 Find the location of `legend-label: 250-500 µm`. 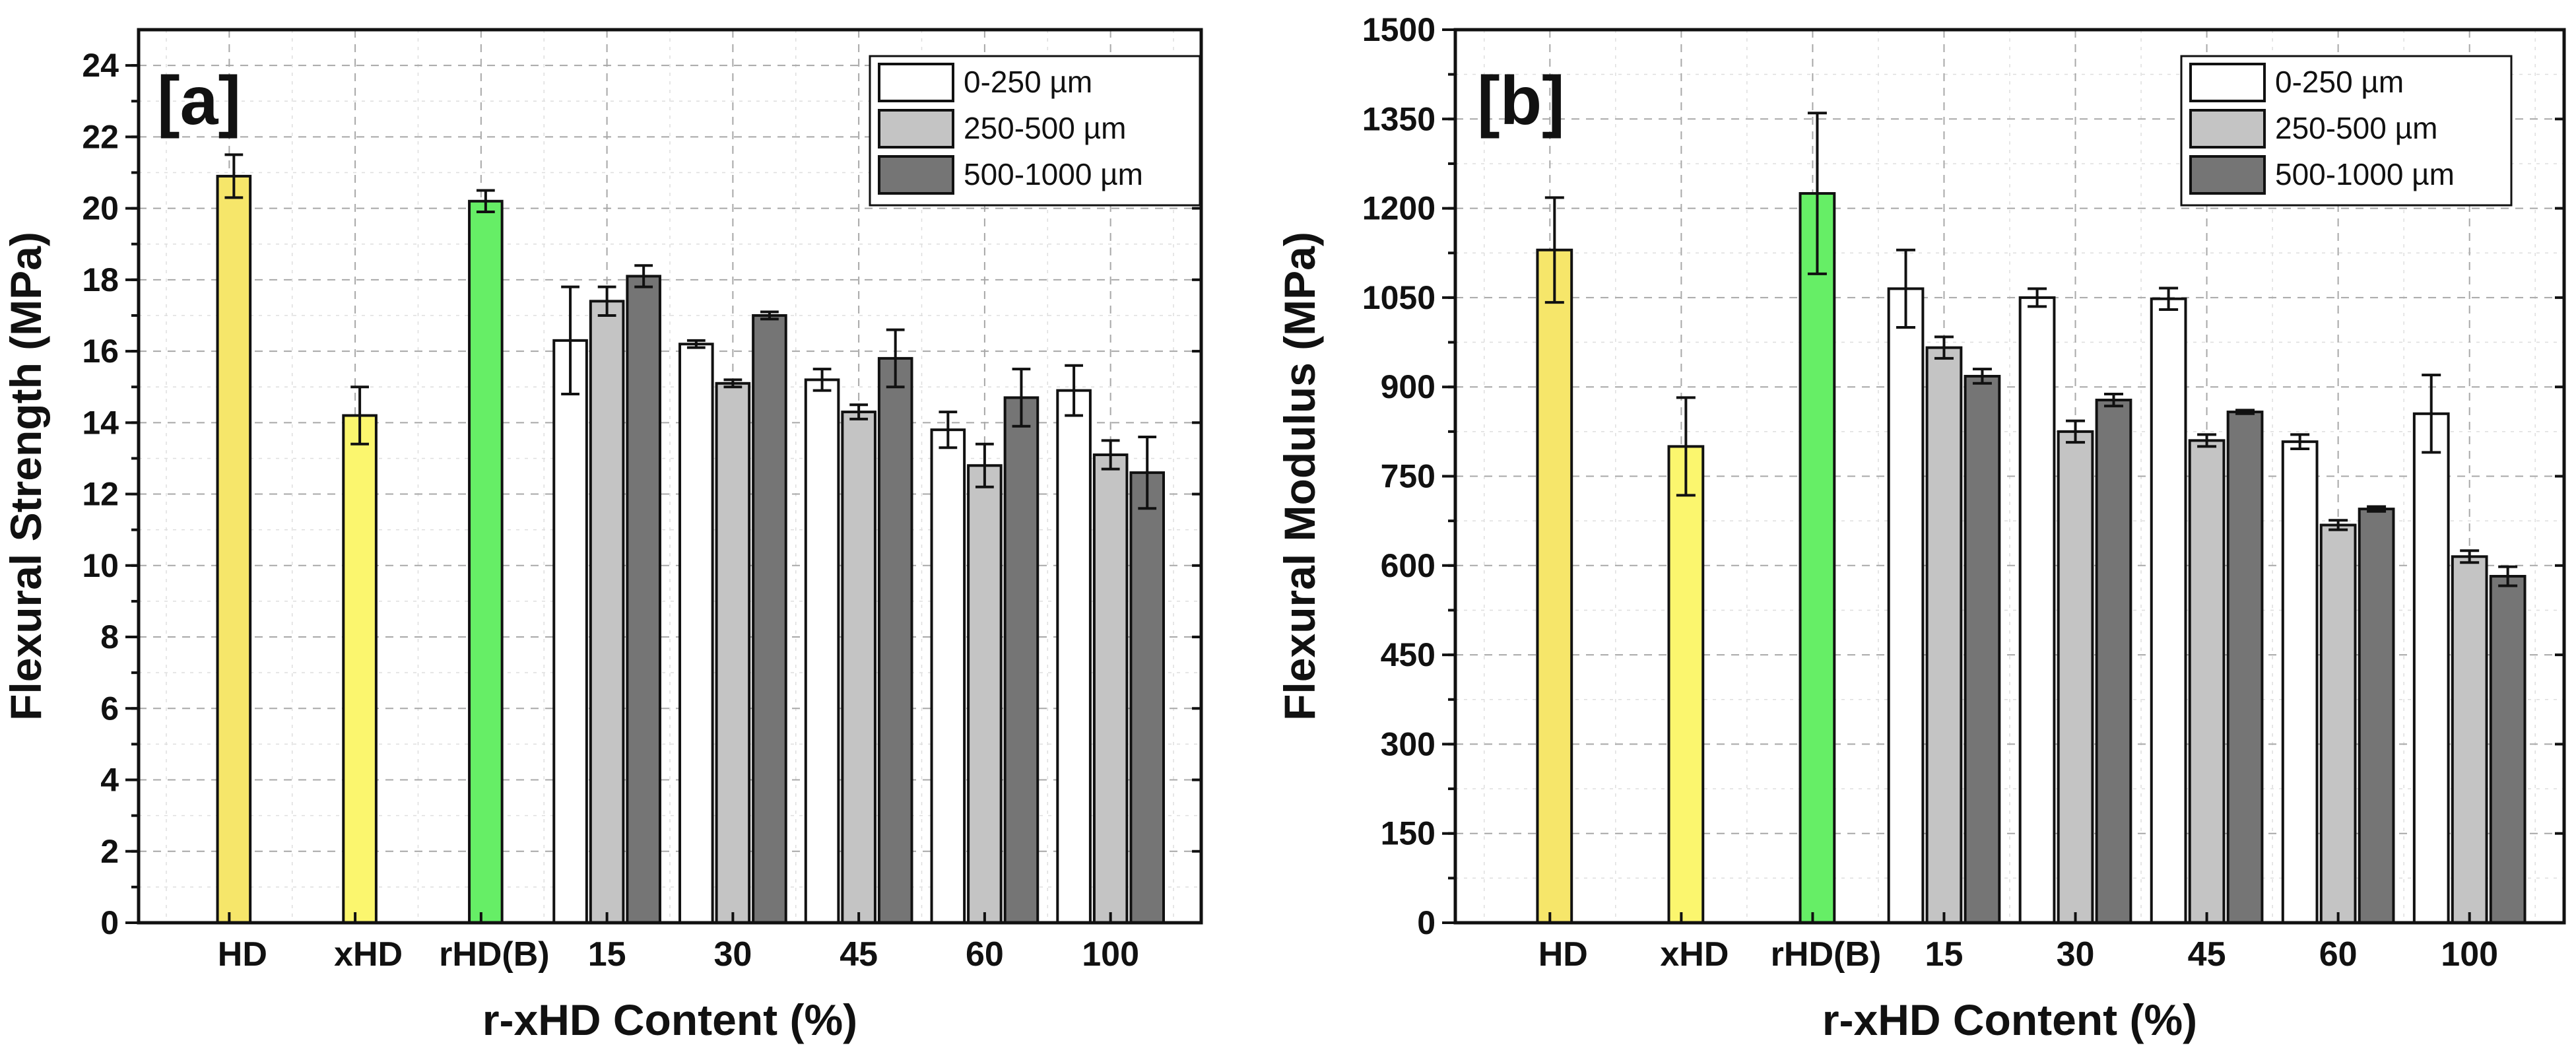

legend-label: 250-500 µm is located at coordinates (2356, 128).